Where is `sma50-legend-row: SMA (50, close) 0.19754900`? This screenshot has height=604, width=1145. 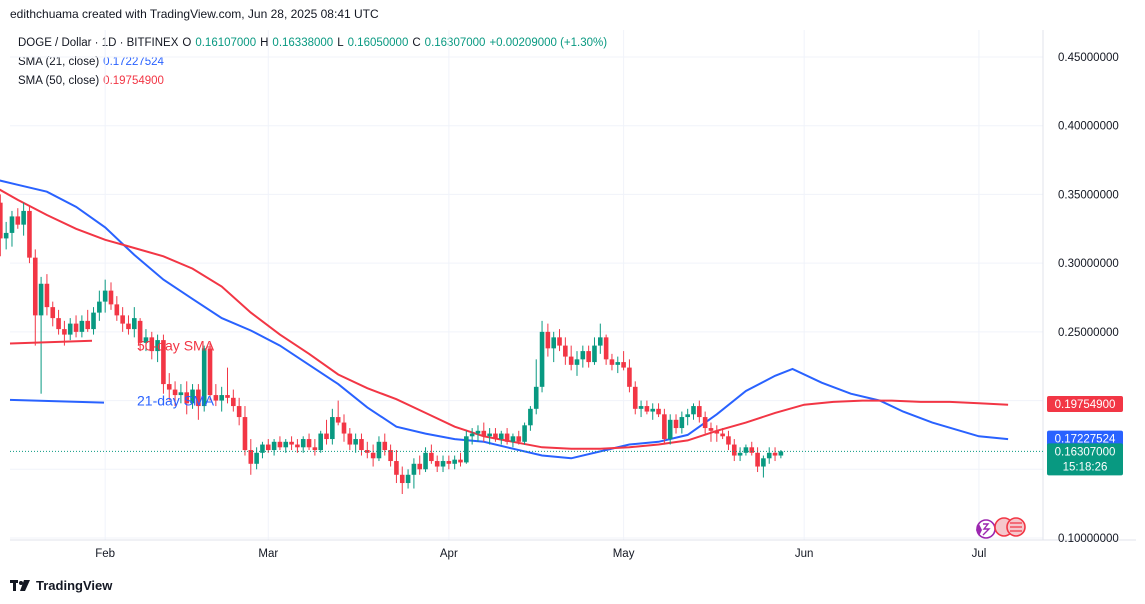
sma50-legend-row: SMA (50, close) 0.19754900 is located at coordinates (312, 81).